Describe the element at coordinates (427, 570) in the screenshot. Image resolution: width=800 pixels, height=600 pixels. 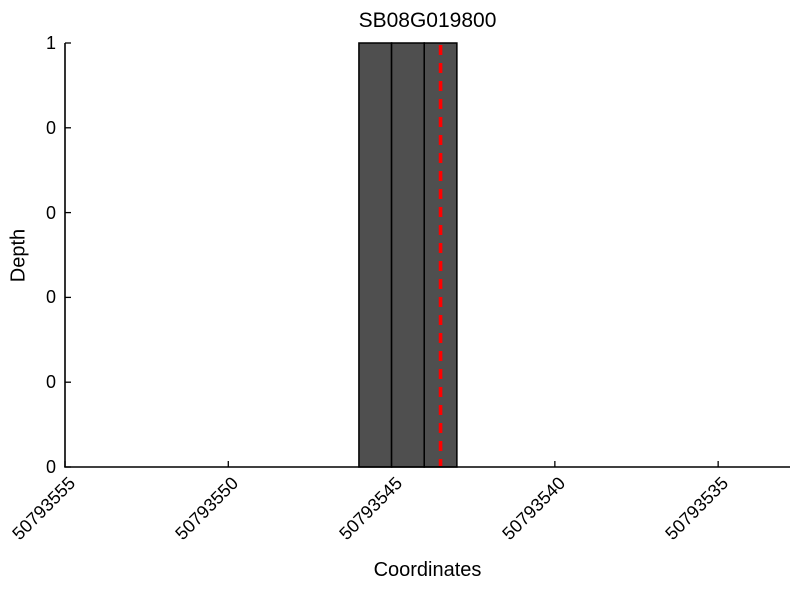
I see `x-axis-label: Coordinates` at that location.